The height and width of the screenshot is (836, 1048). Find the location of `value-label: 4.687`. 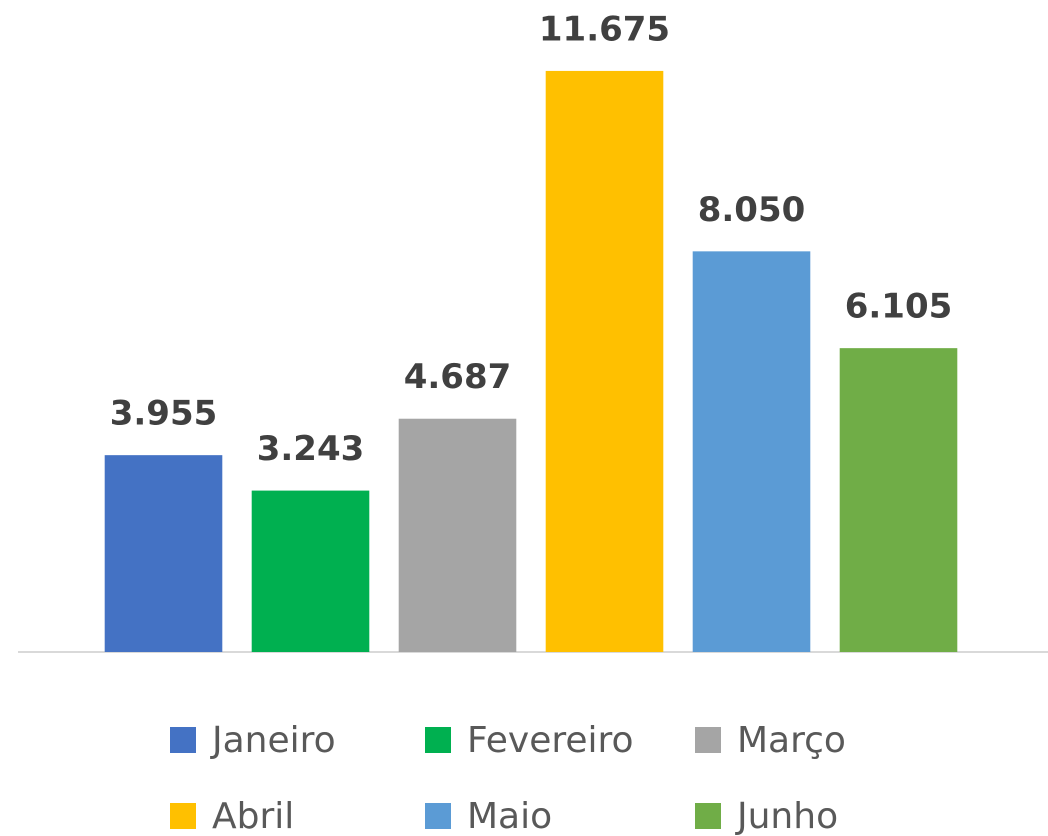

value-label: 4.687 is located at coordinates (458, 377).